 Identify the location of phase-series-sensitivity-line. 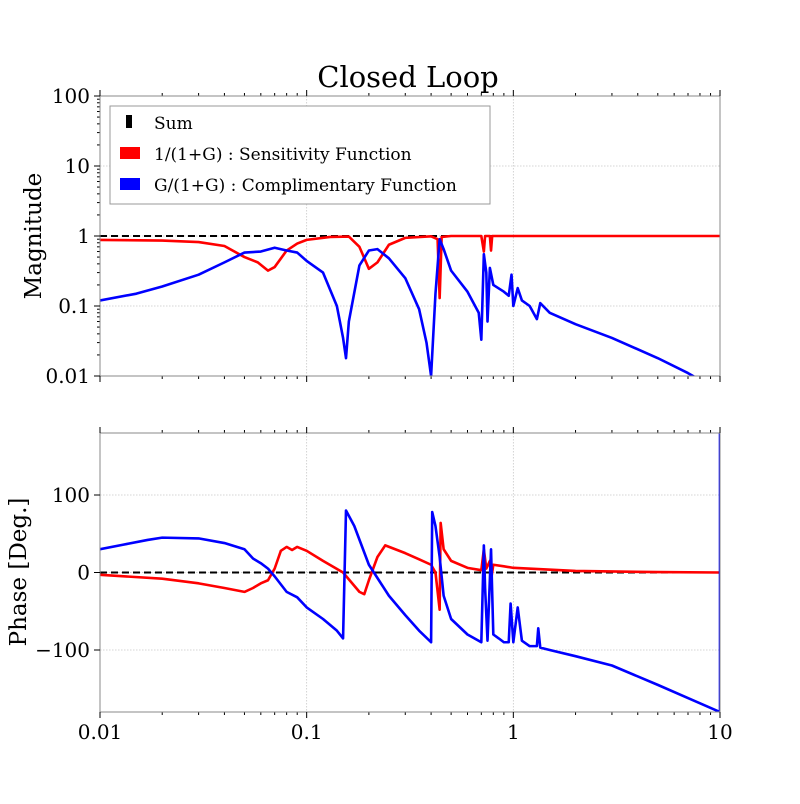
(410, 566).